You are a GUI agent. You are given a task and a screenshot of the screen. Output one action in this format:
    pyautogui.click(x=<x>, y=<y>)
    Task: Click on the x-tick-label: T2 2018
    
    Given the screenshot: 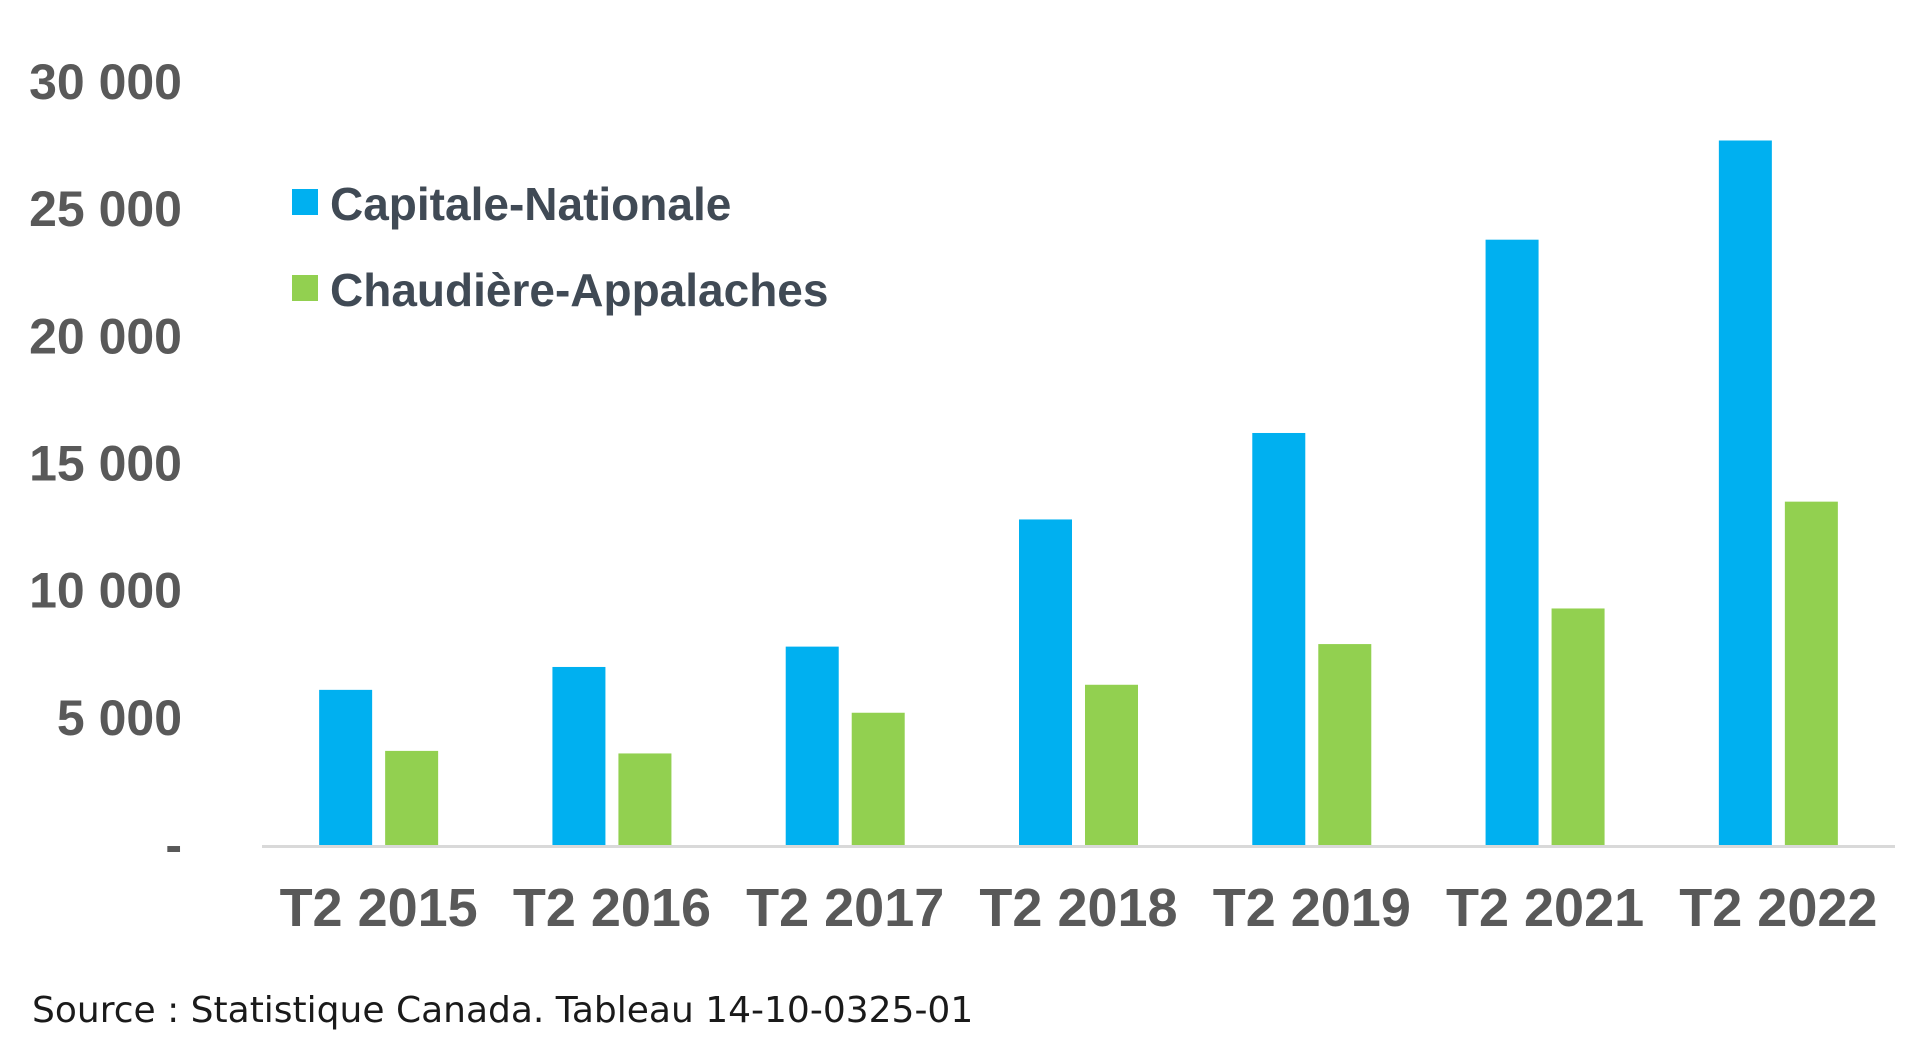 What is the action you would take?
    pyautogui.click(x=1078, y=908)
    